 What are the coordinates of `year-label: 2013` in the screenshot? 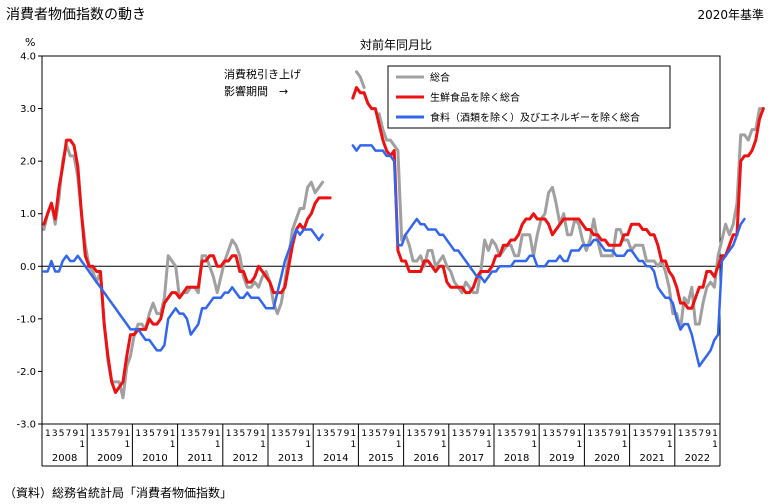 It's located at (290, 458).